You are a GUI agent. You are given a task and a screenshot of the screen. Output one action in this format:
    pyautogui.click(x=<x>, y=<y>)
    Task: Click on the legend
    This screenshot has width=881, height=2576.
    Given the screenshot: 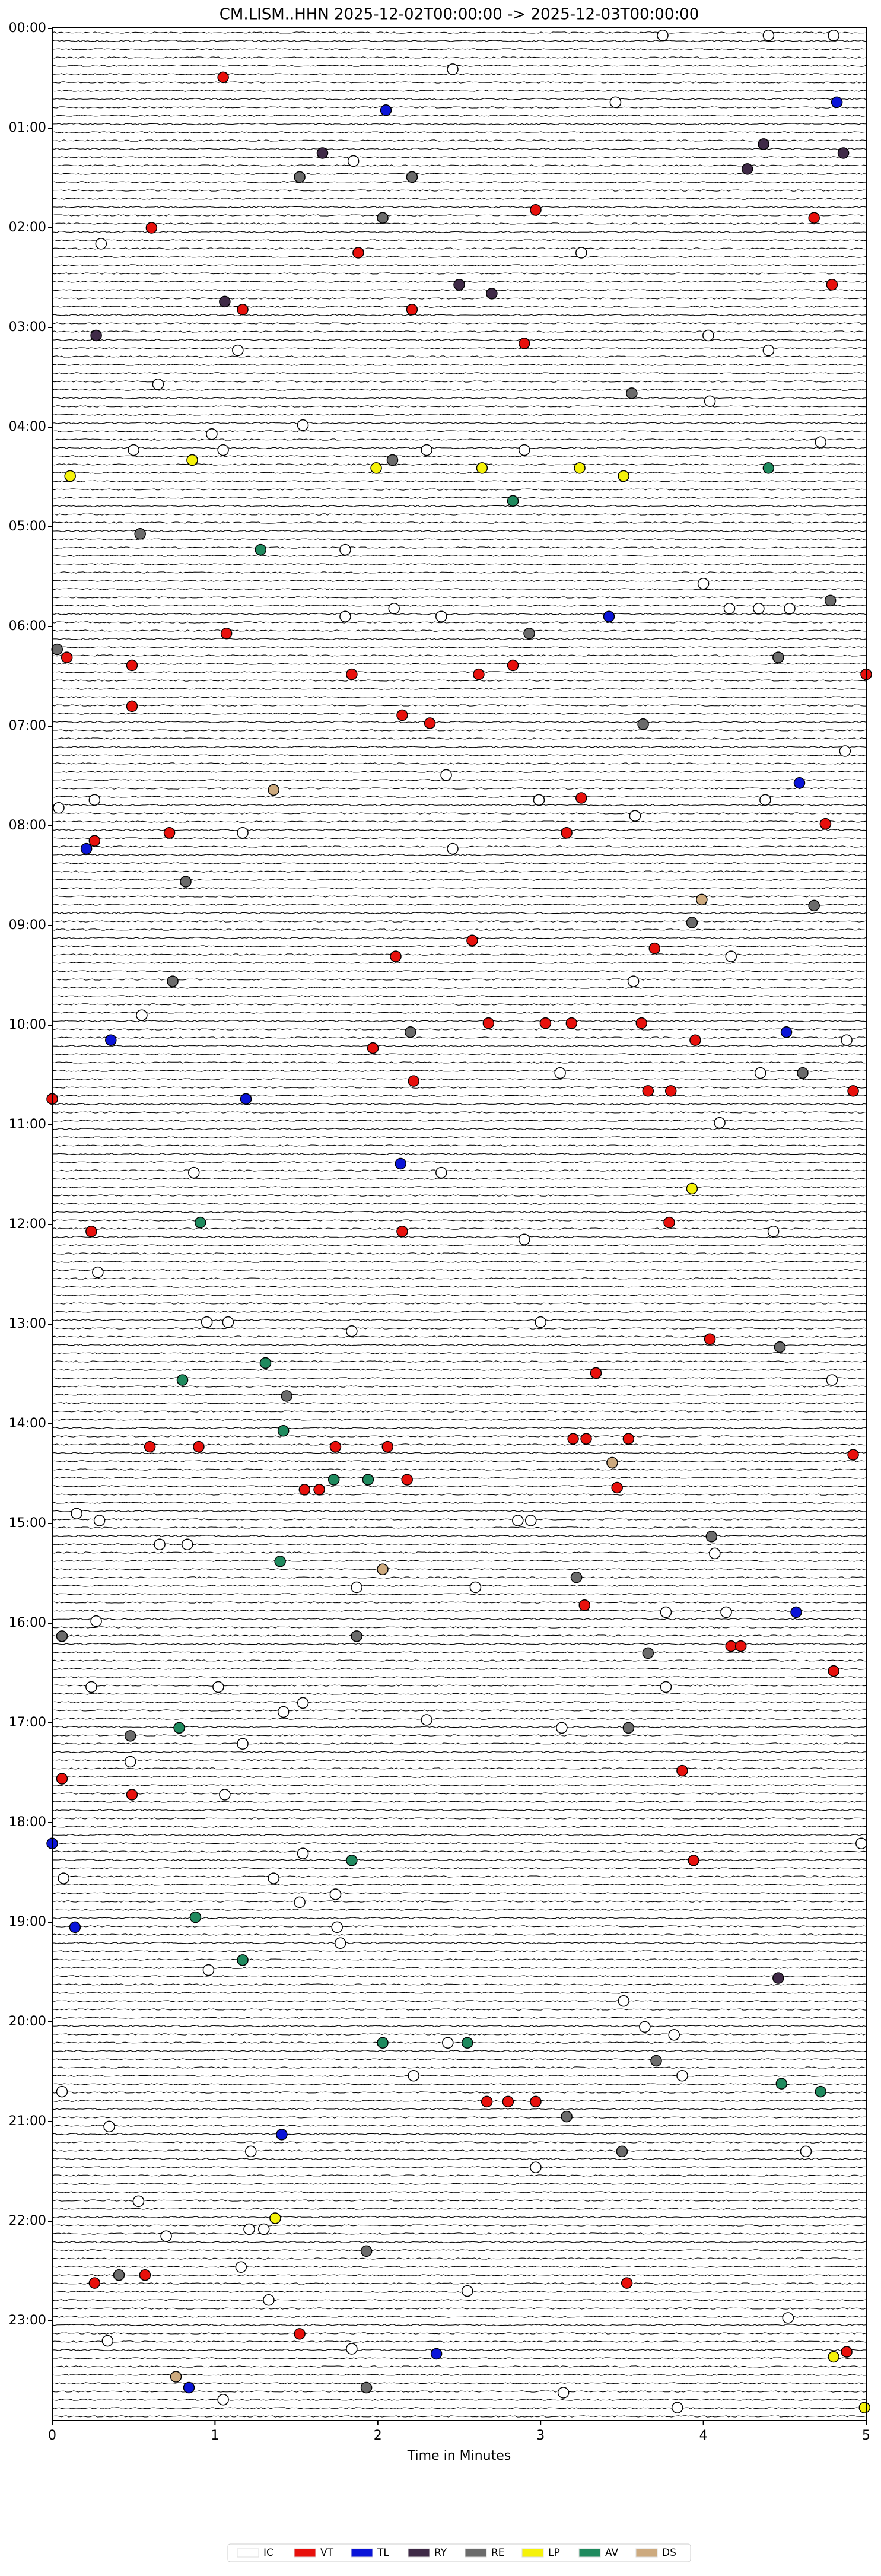 What is the action you would take?
    pyautogui.click(x=459, y=2552)
    